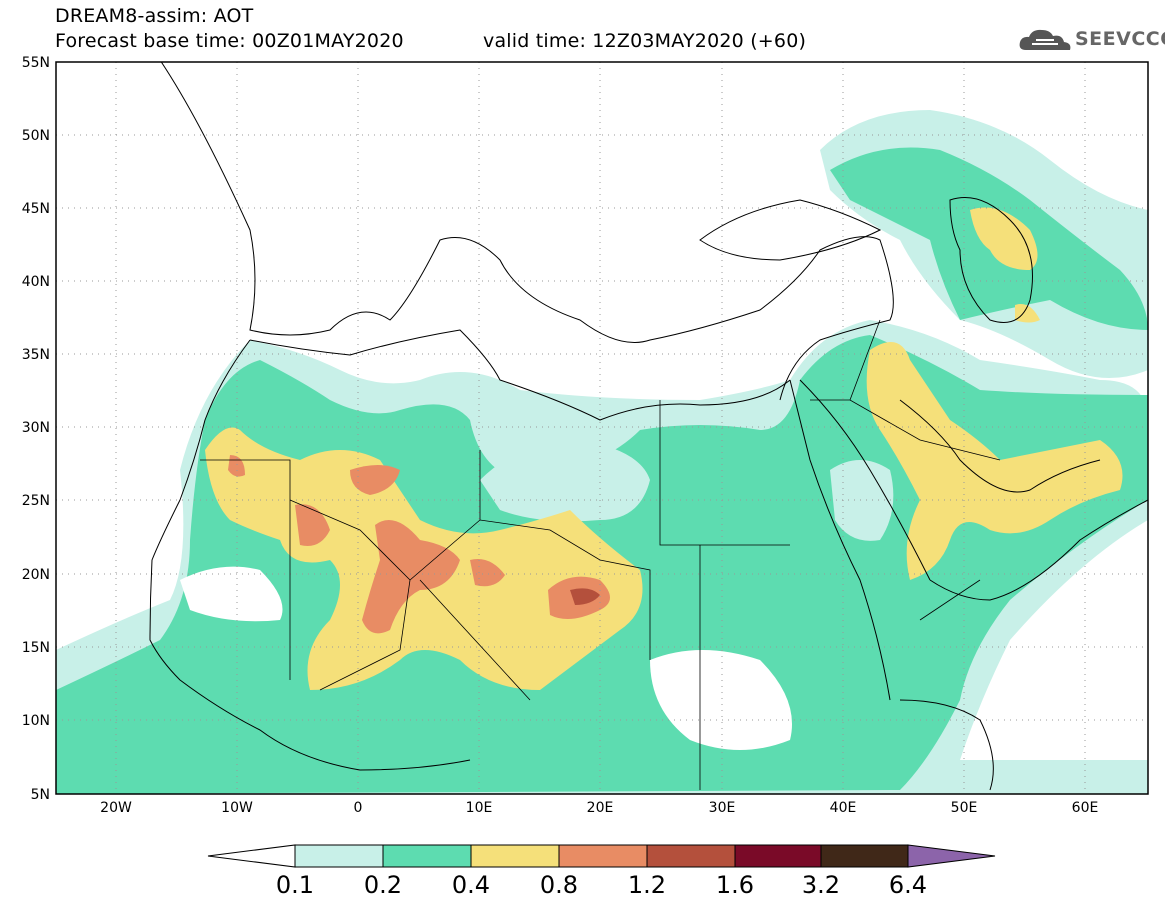 The height and width of the screenshot is (905, 1165). What do you see at coordinates (36, 575) in the screenshot?
I see `lat-label: 20N` at bounding box center [36, 575].